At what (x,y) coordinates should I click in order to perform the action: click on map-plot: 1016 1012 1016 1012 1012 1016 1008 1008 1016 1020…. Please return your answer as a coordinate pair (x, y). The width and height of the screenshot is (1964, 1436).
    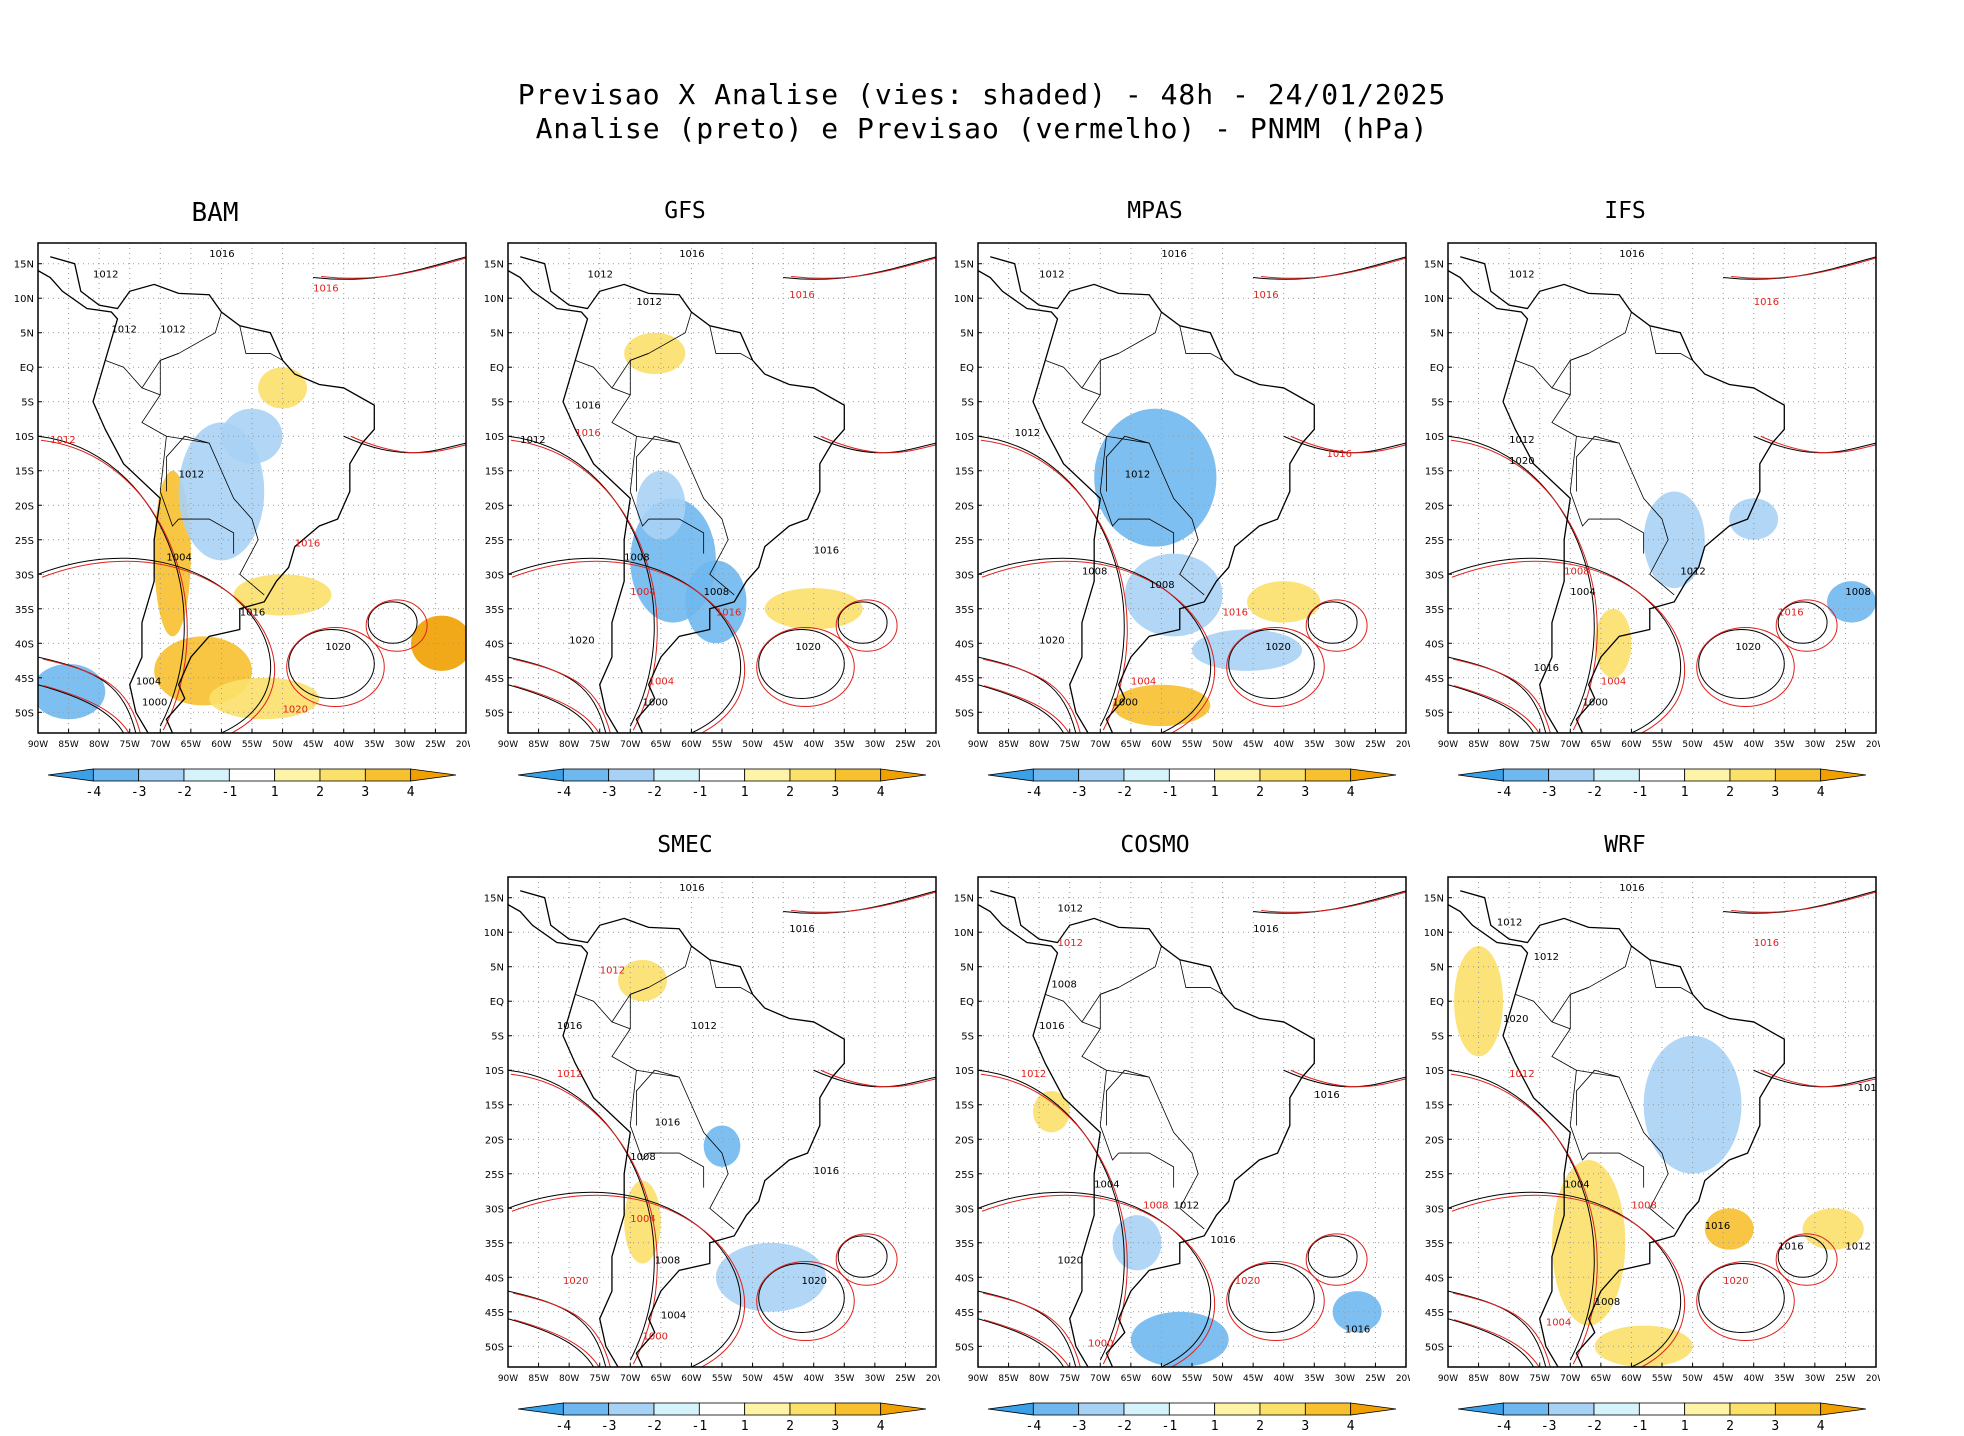
    Looking at the image, I should click on (1182, 520).